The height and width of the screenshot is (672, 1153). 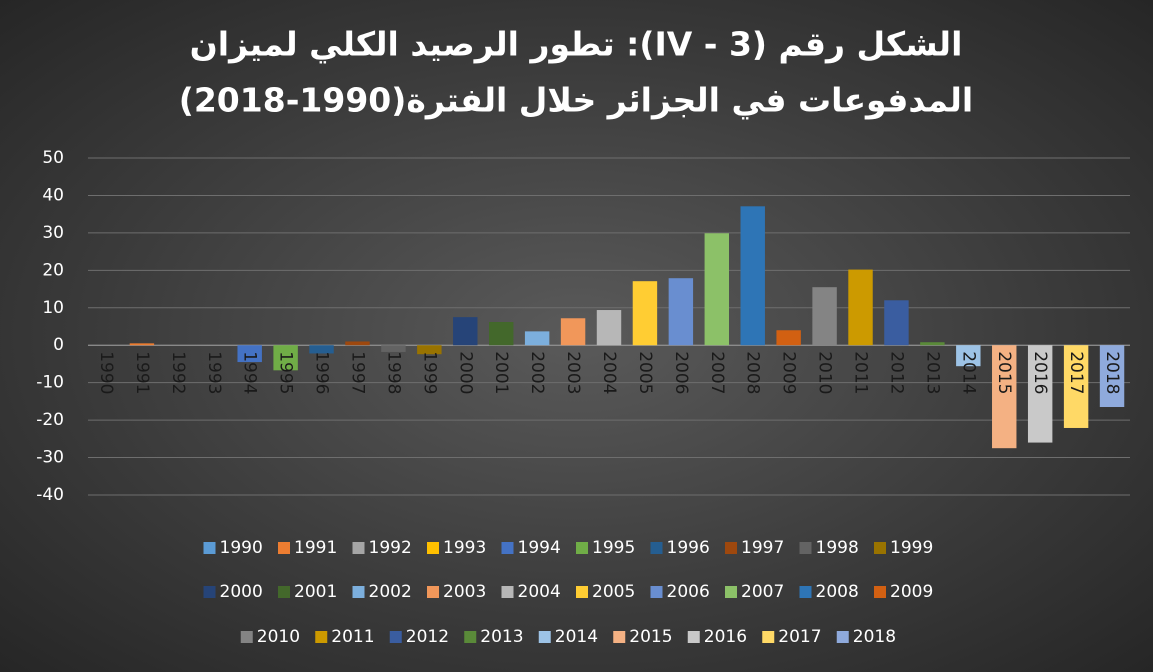 I want to click on legend-label: 1990, so click(x=241, y=548).